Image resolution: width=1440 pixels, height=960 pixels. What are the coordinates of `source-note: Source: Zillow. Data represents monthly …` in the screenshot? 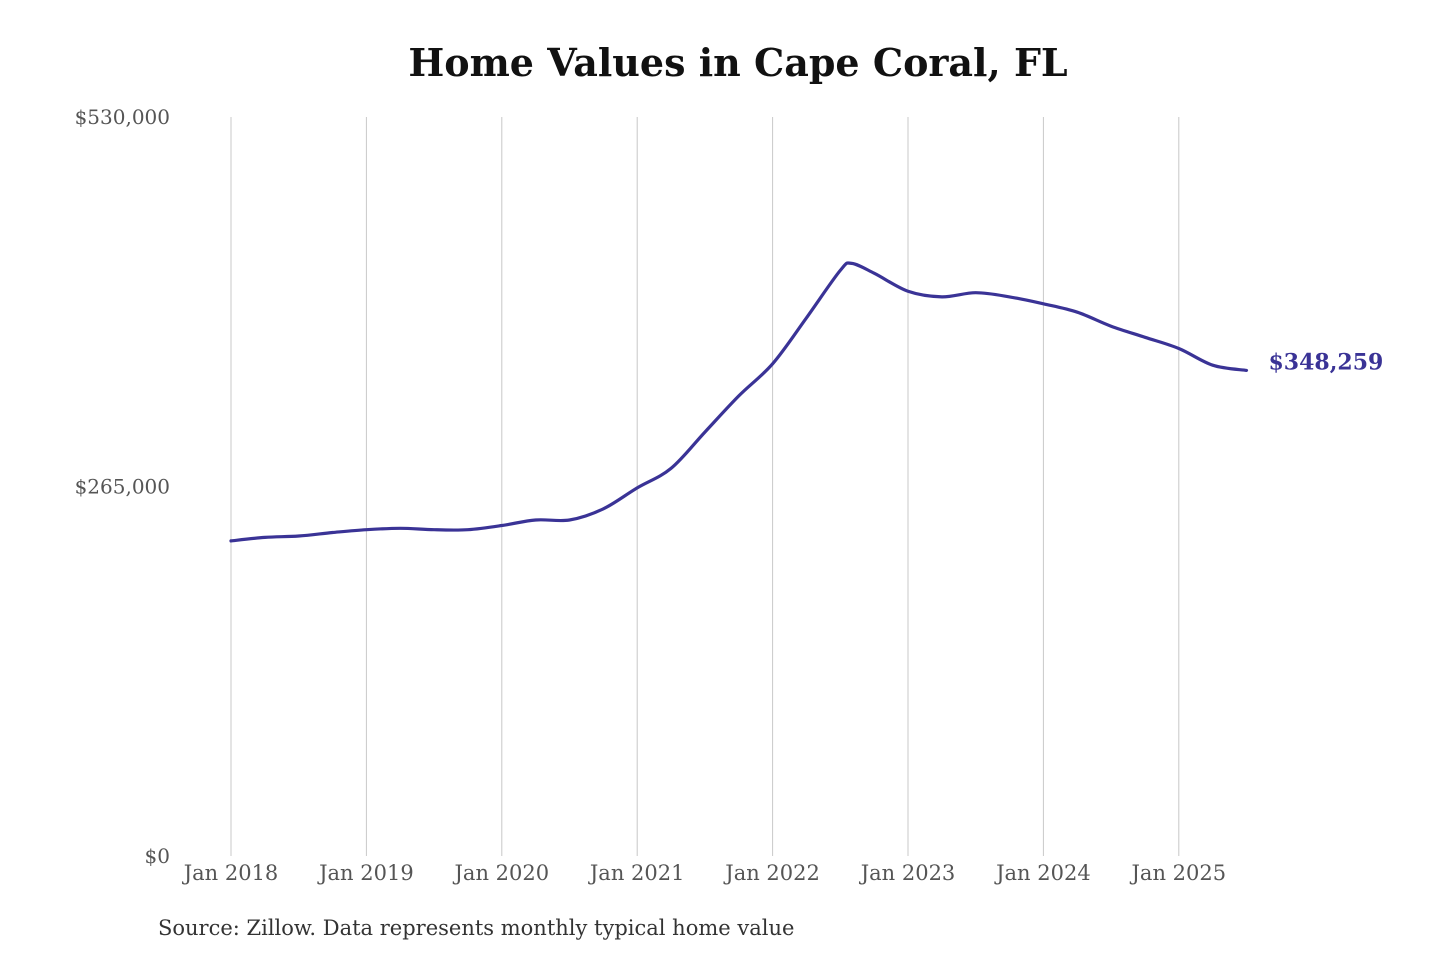 It's located at (476, 928).